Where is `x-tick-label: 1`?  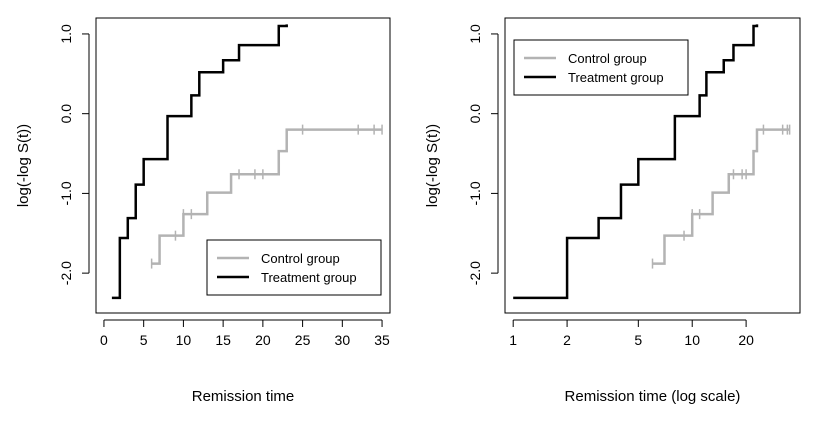
x-tick-label: 1 is located at coordinates (513, 340).